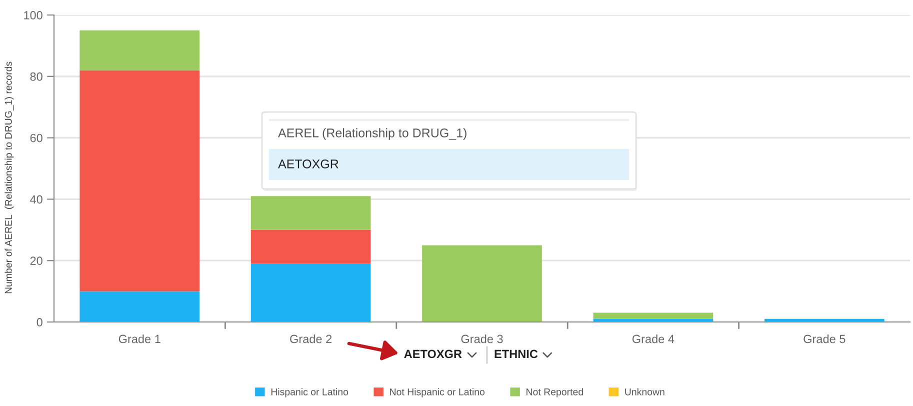 The width and height of the screenshot is (913, 406). What do you see at coordinates (139, 339) in the screenshot?
I see `x-tick-label: Grade 1` at bounding box center [139, 339].